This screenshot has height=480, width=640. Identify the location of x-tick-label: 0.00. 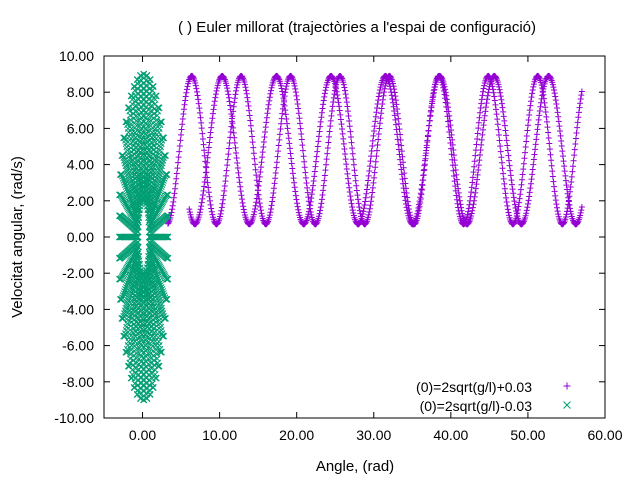
(142, 435).